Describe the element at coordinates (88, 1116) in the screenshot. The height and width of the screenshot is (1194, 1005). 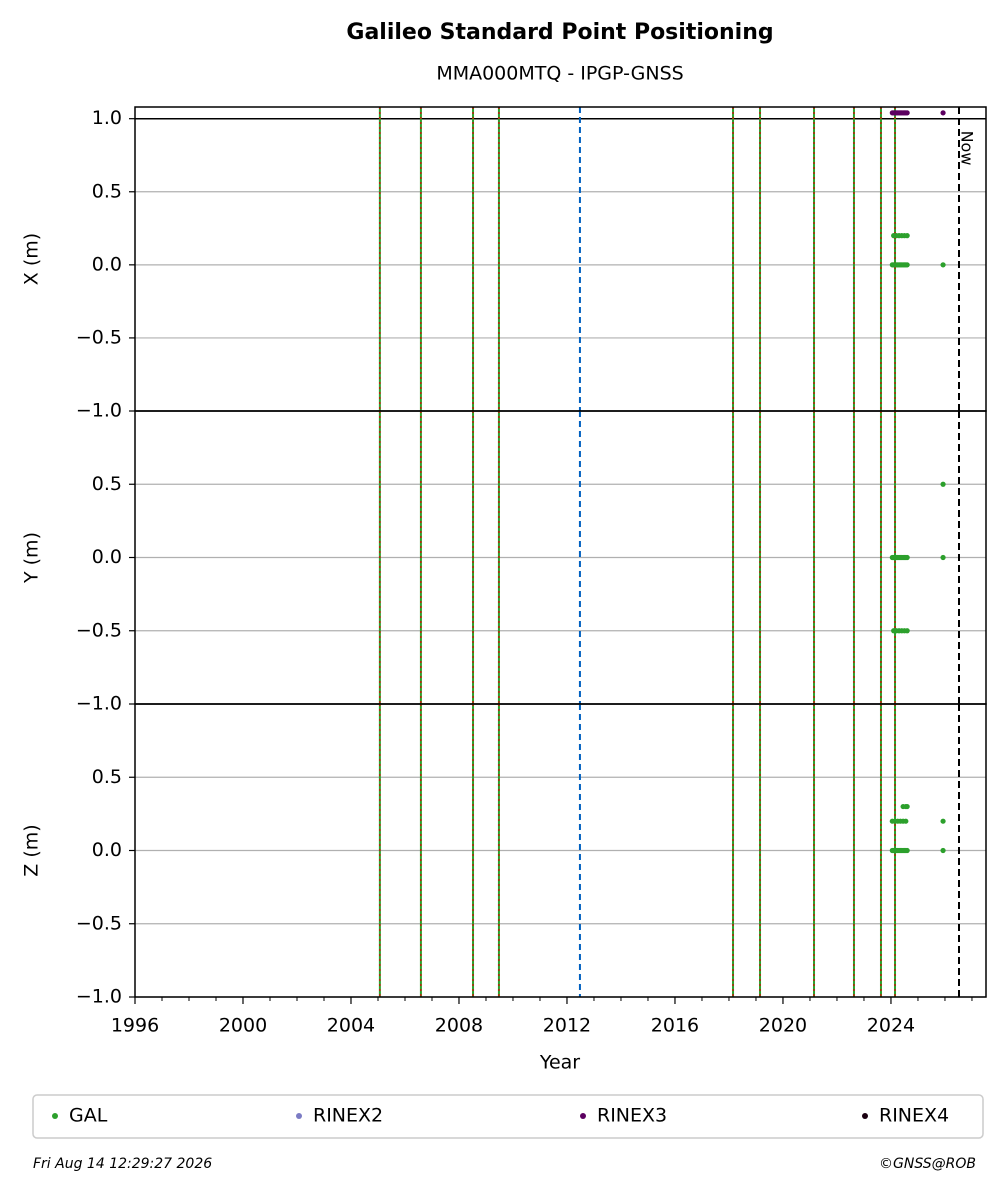
I see `legend-label: GAL` at that location.